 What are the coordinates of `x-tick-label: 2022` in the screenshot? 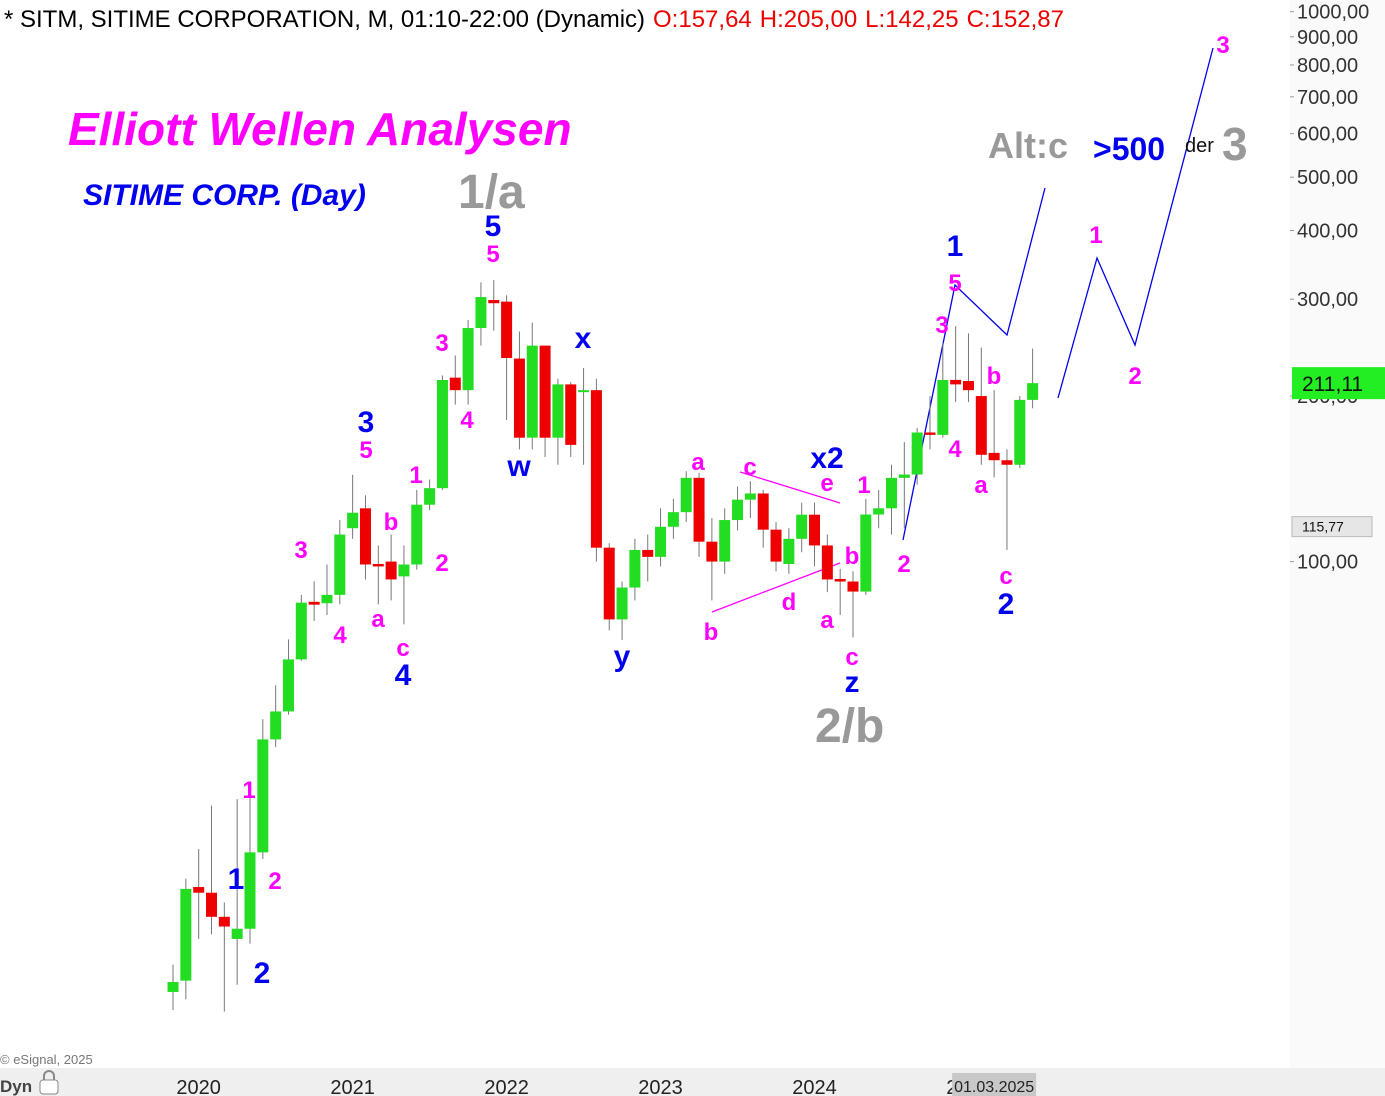 It's located at (506, 1086).